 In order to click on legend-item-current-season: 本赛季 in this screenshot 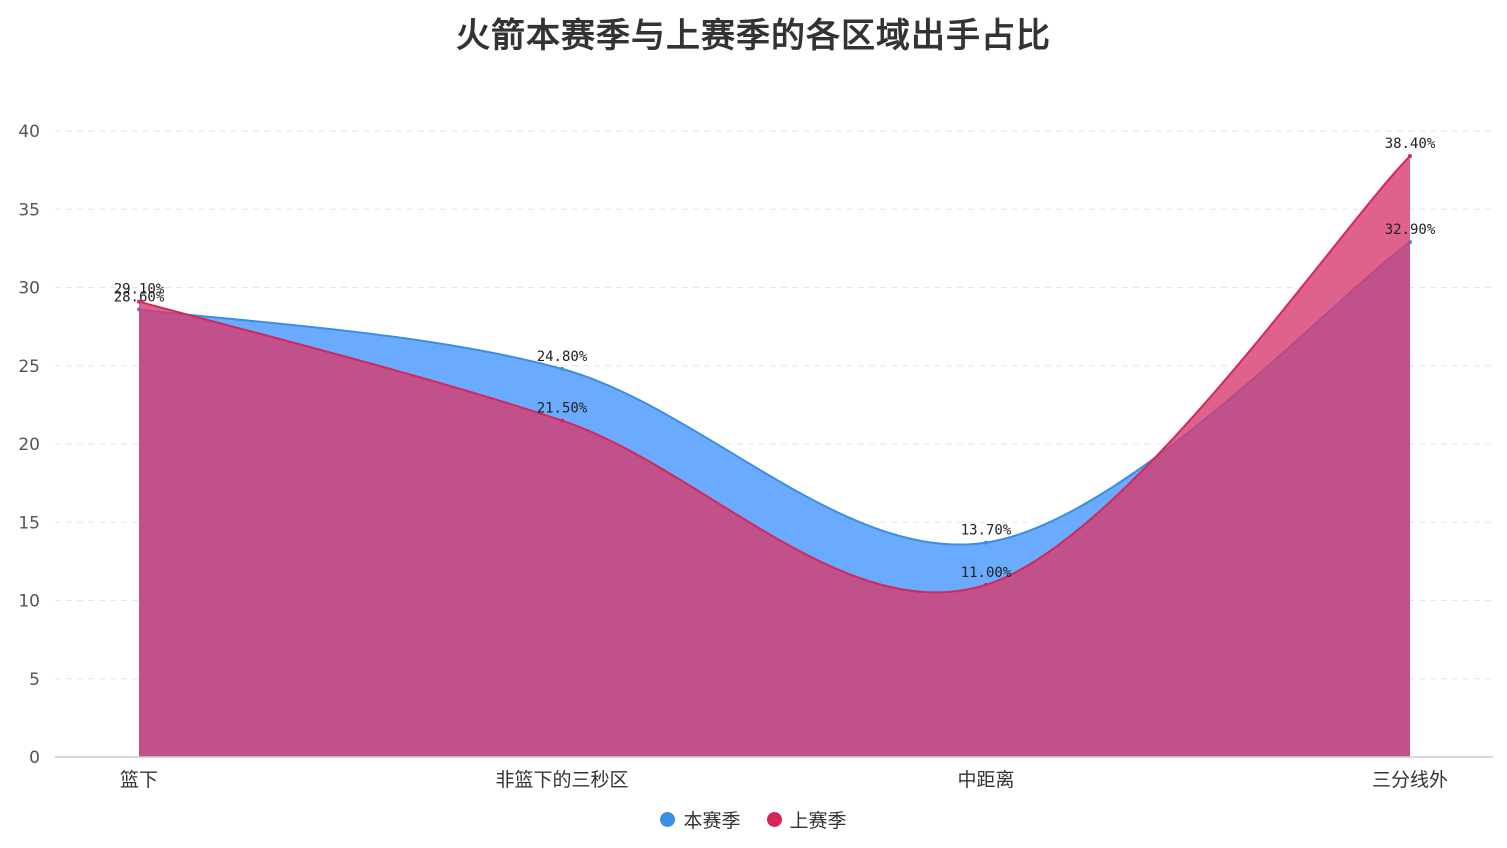, I will do `click(700, 819)`.